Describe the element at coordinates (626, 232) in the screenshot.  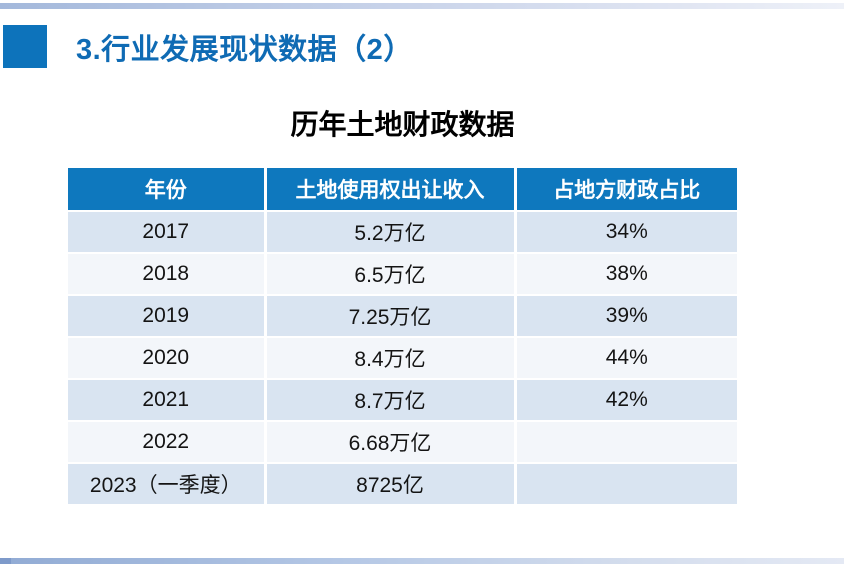
I see `table-cell: 34%` at that location.